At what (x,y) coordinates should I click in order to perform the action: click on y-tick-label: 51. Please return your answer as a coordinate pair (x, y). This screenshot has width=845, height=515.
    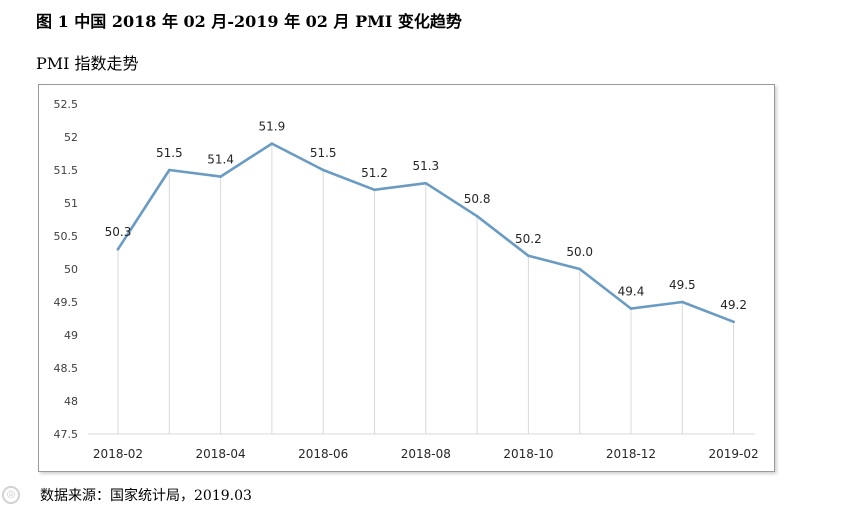
    Looking at the image, I should click on (71, 203).